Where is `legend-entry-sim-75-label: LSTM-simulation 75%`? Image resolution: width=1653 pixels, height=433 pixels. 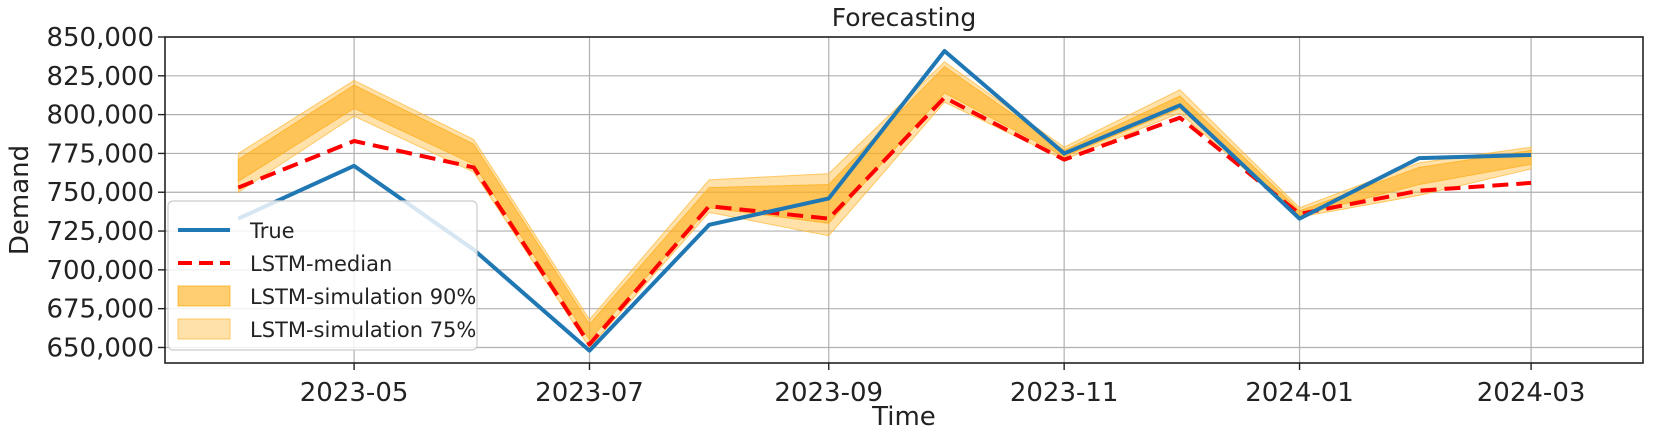
legend-entry-sim-75-label: LSTM-simulation 75% is located at coordinates (363, 330).